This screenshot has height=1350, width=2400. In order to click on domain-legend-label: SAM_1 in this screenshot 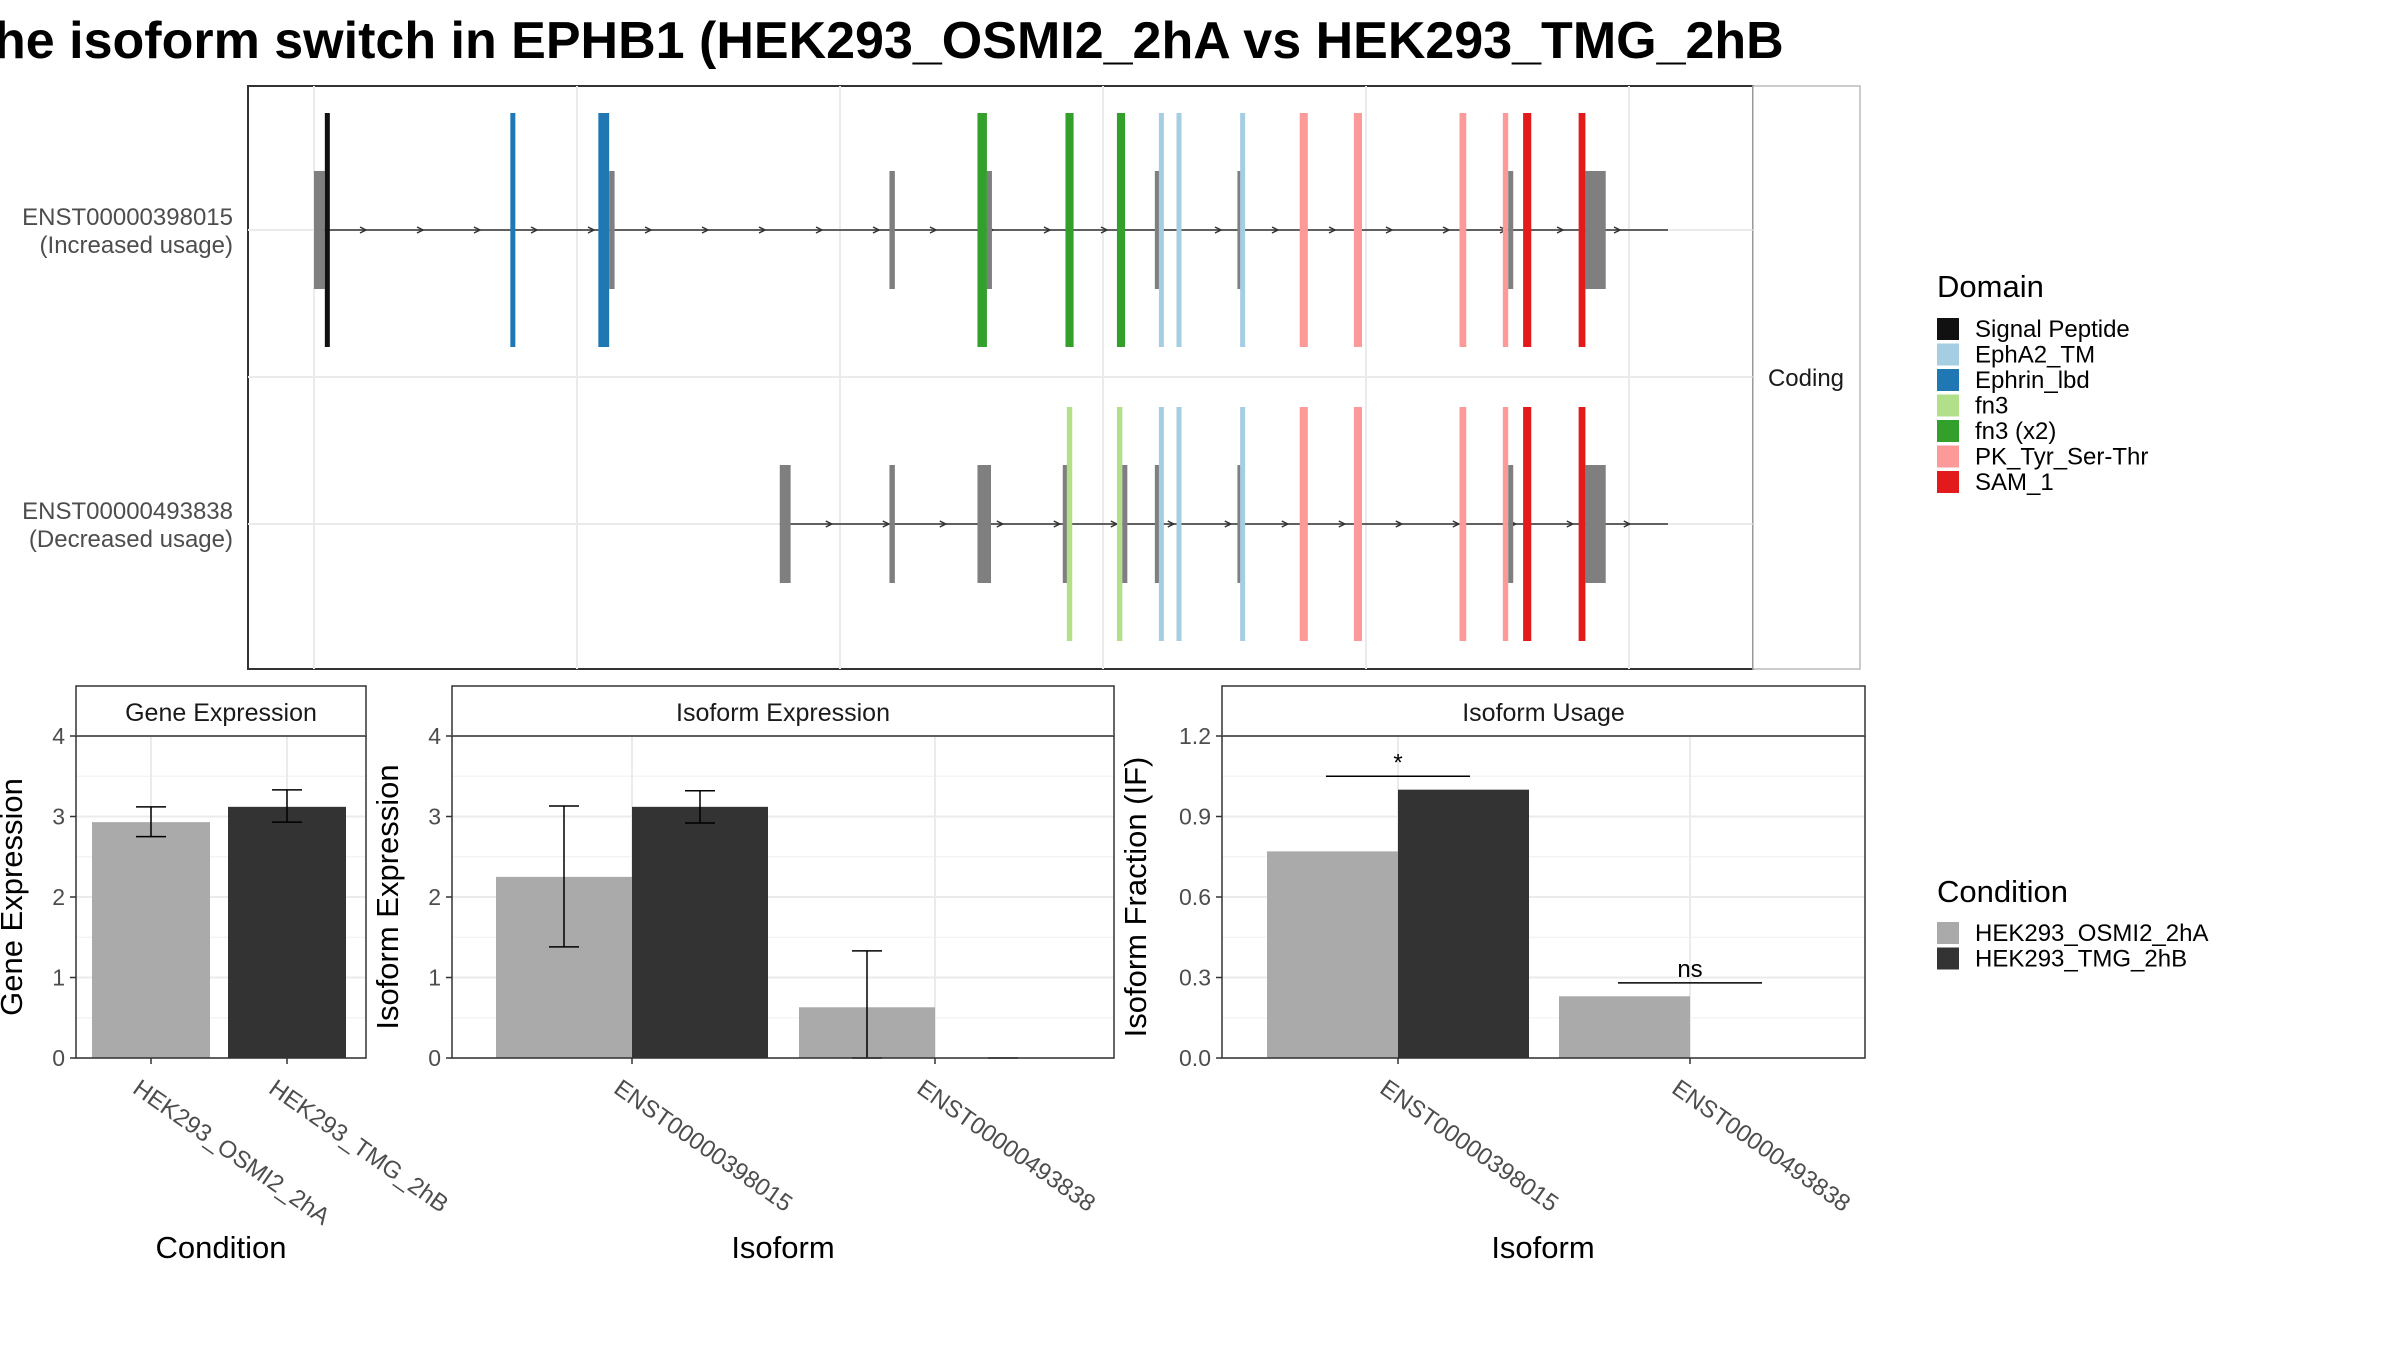, I will do `click(2014, 482)`.